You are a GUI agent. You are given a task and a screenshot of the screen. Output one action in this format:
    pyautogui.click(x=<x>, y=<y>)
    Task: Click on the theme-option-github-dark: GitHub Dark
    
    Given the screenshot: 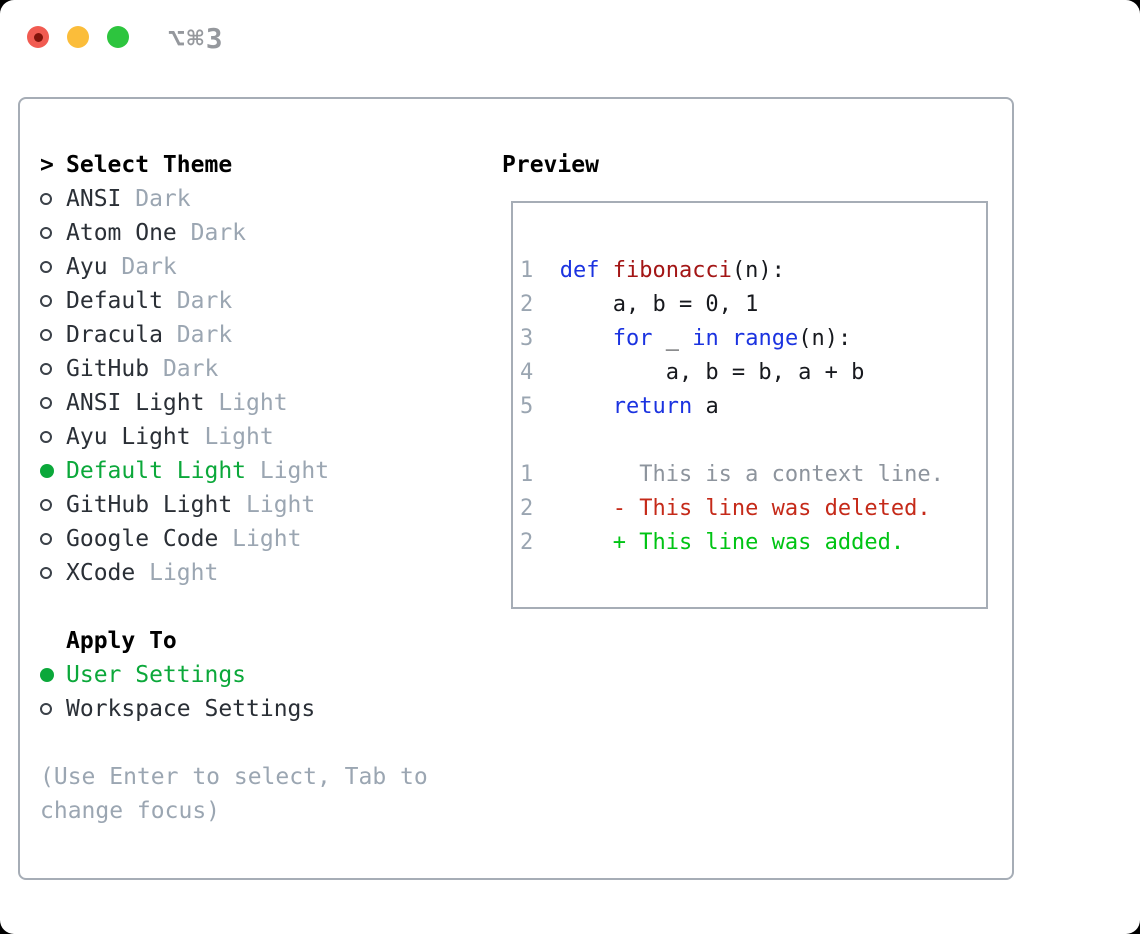 What is the action you would take?
    pyautogui.click(x=265, y=369)
    